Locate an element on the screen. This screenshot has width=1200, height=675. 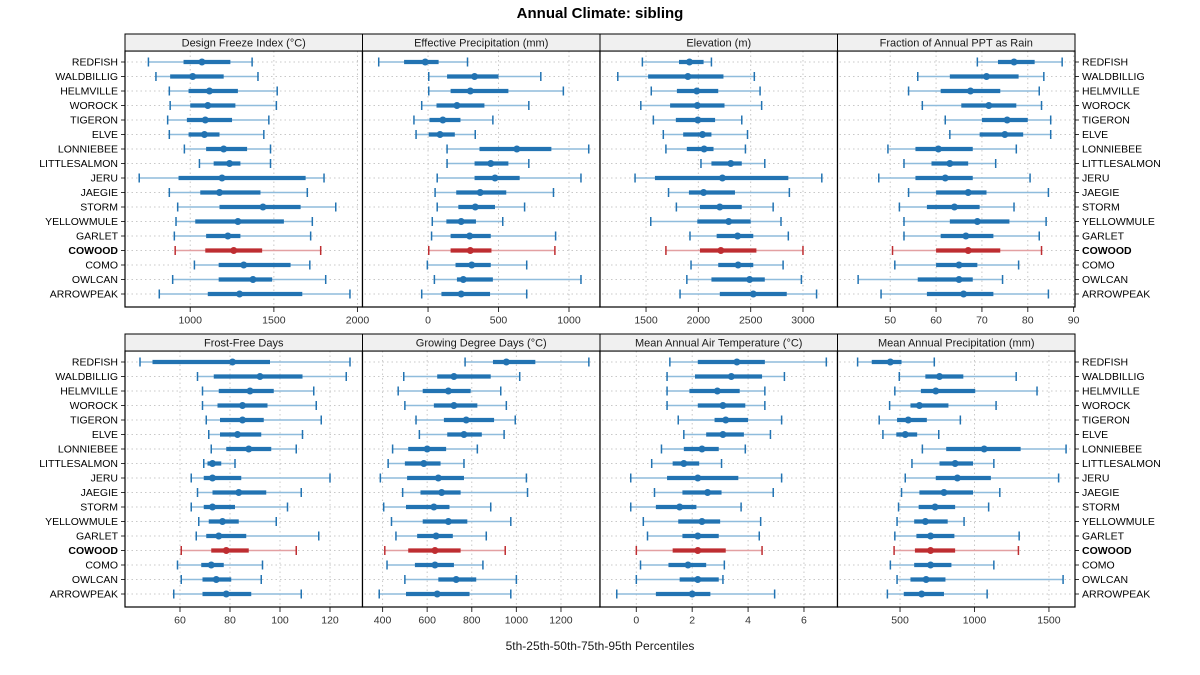
site-label-left: LONNIEBEE is located at coordinates (88, 450).